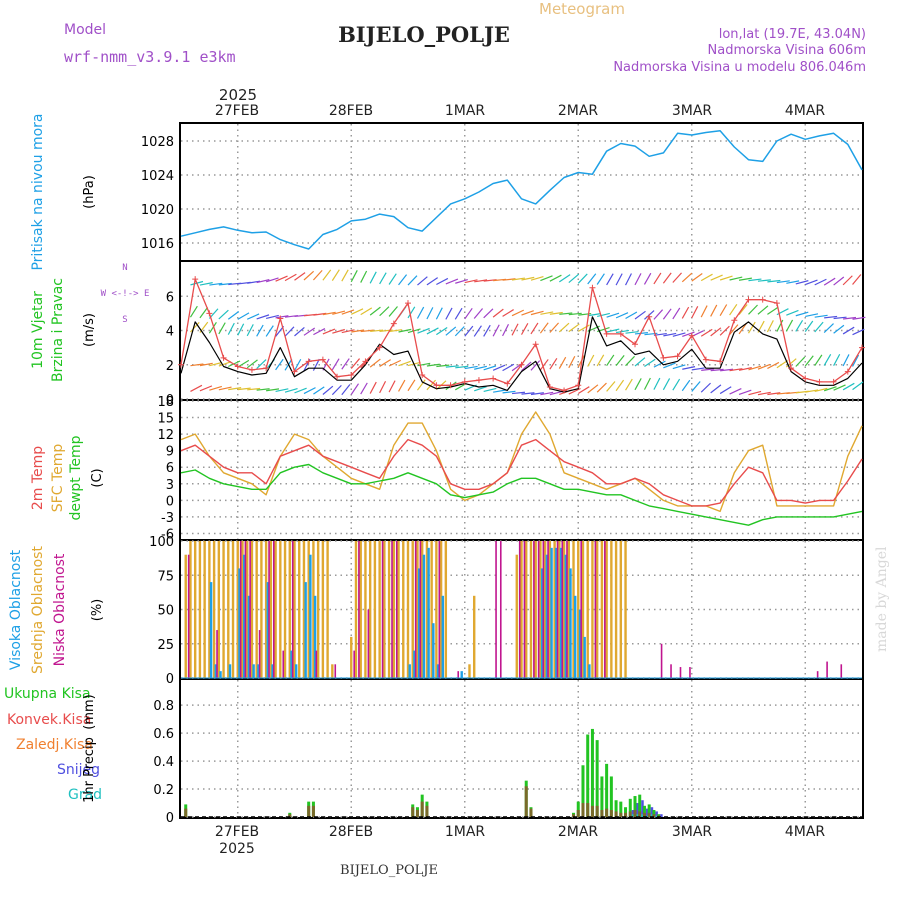 The height and width of the screenshot is (900, 900). What do you see at coordinates (640, 805) in the screenshot?
I see `total-precip-bar` at bounding box center [640, 805].